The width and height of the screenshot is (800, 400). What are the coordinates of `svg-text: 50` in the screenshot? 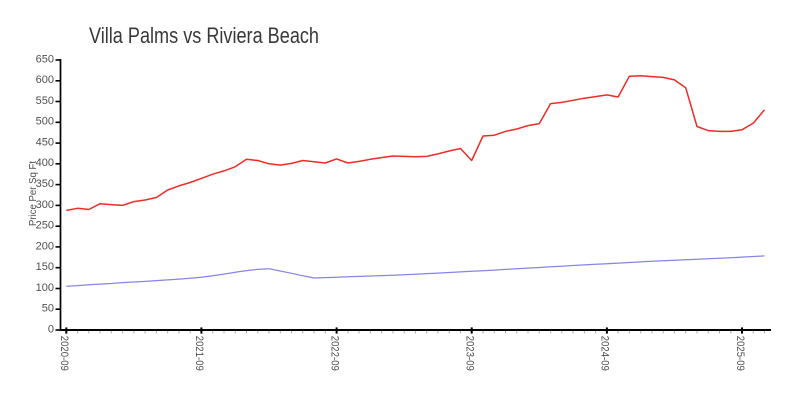 It's located at (48, 309).